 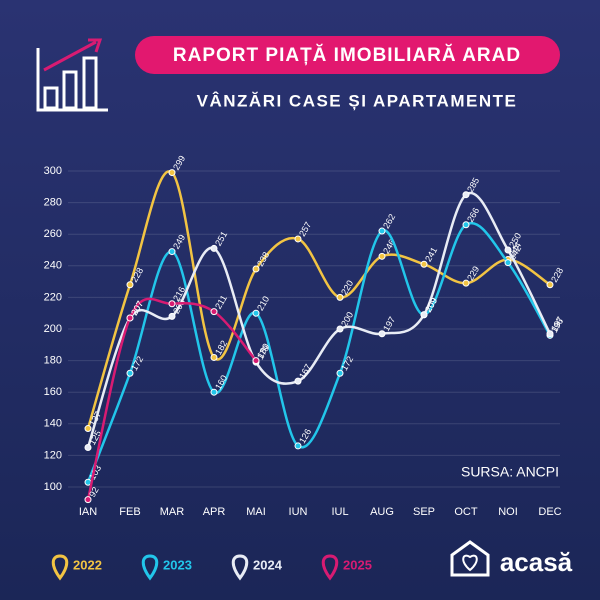 I want to click on x-tick-label: MAR, so click(x=172, y=512).